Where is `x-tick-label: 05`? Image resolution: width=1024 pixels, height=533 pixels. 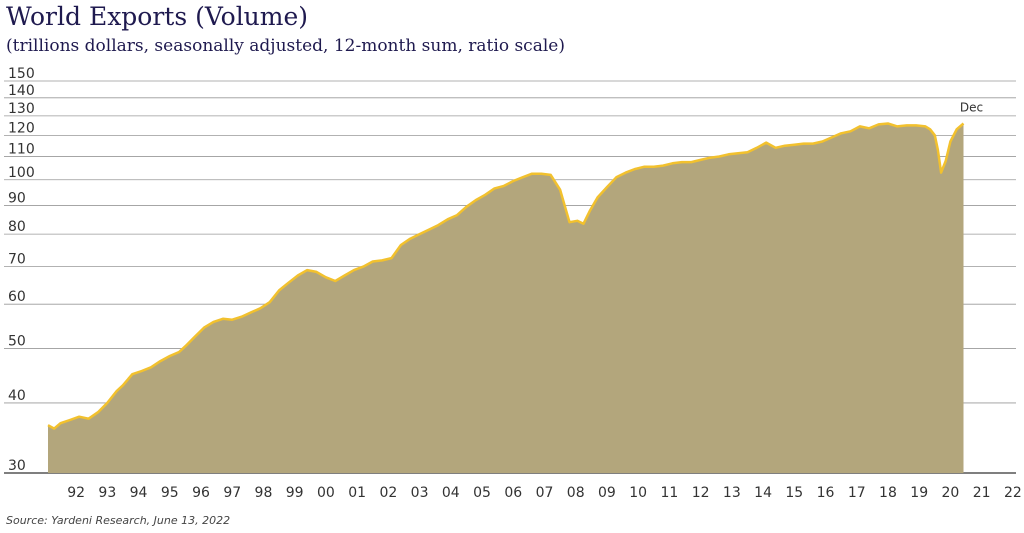 x-tick-label: 05 is located at coordinates (482, 493).